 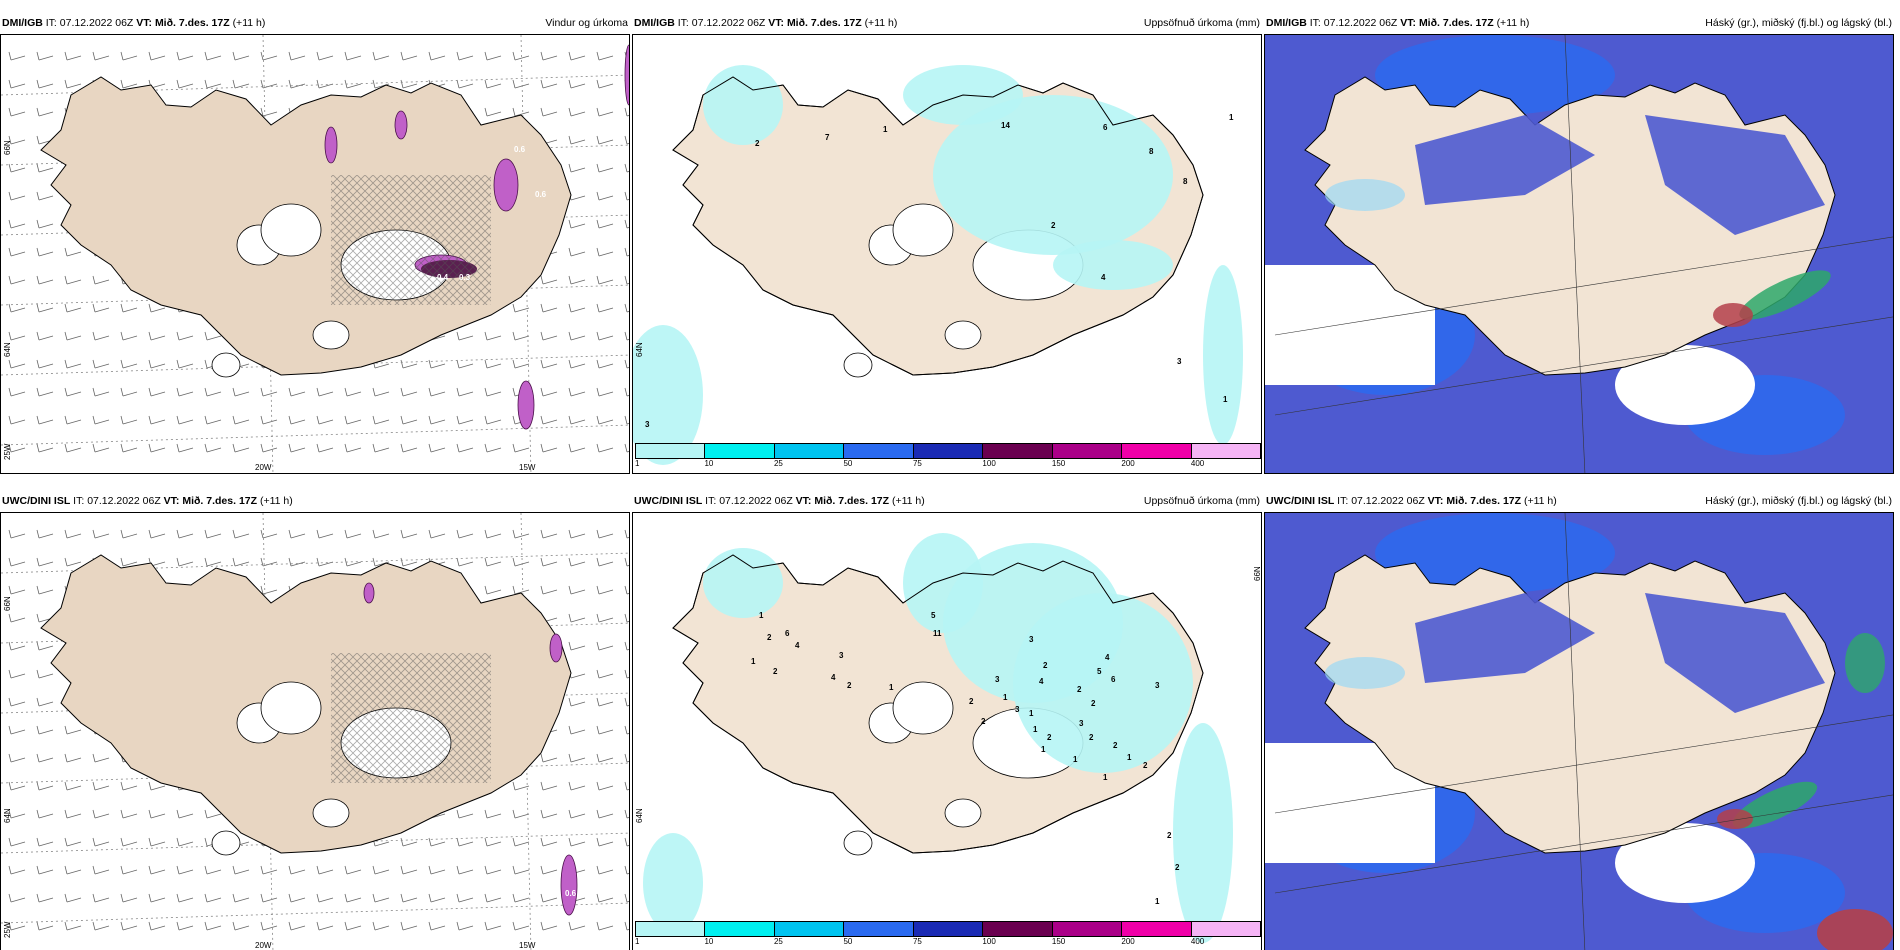 I want to click on glacier, so click(x=923, y=708).